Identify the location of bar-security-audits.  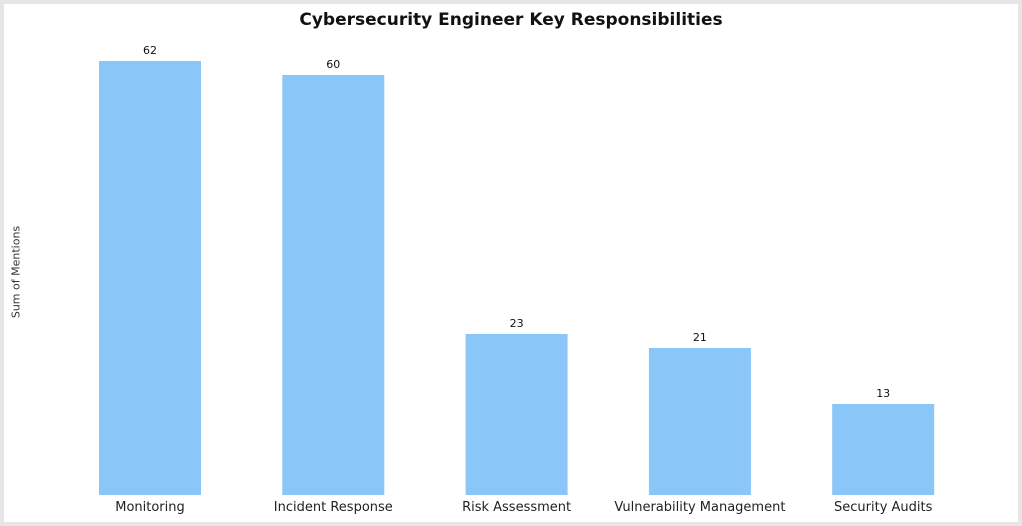
(883, 449).